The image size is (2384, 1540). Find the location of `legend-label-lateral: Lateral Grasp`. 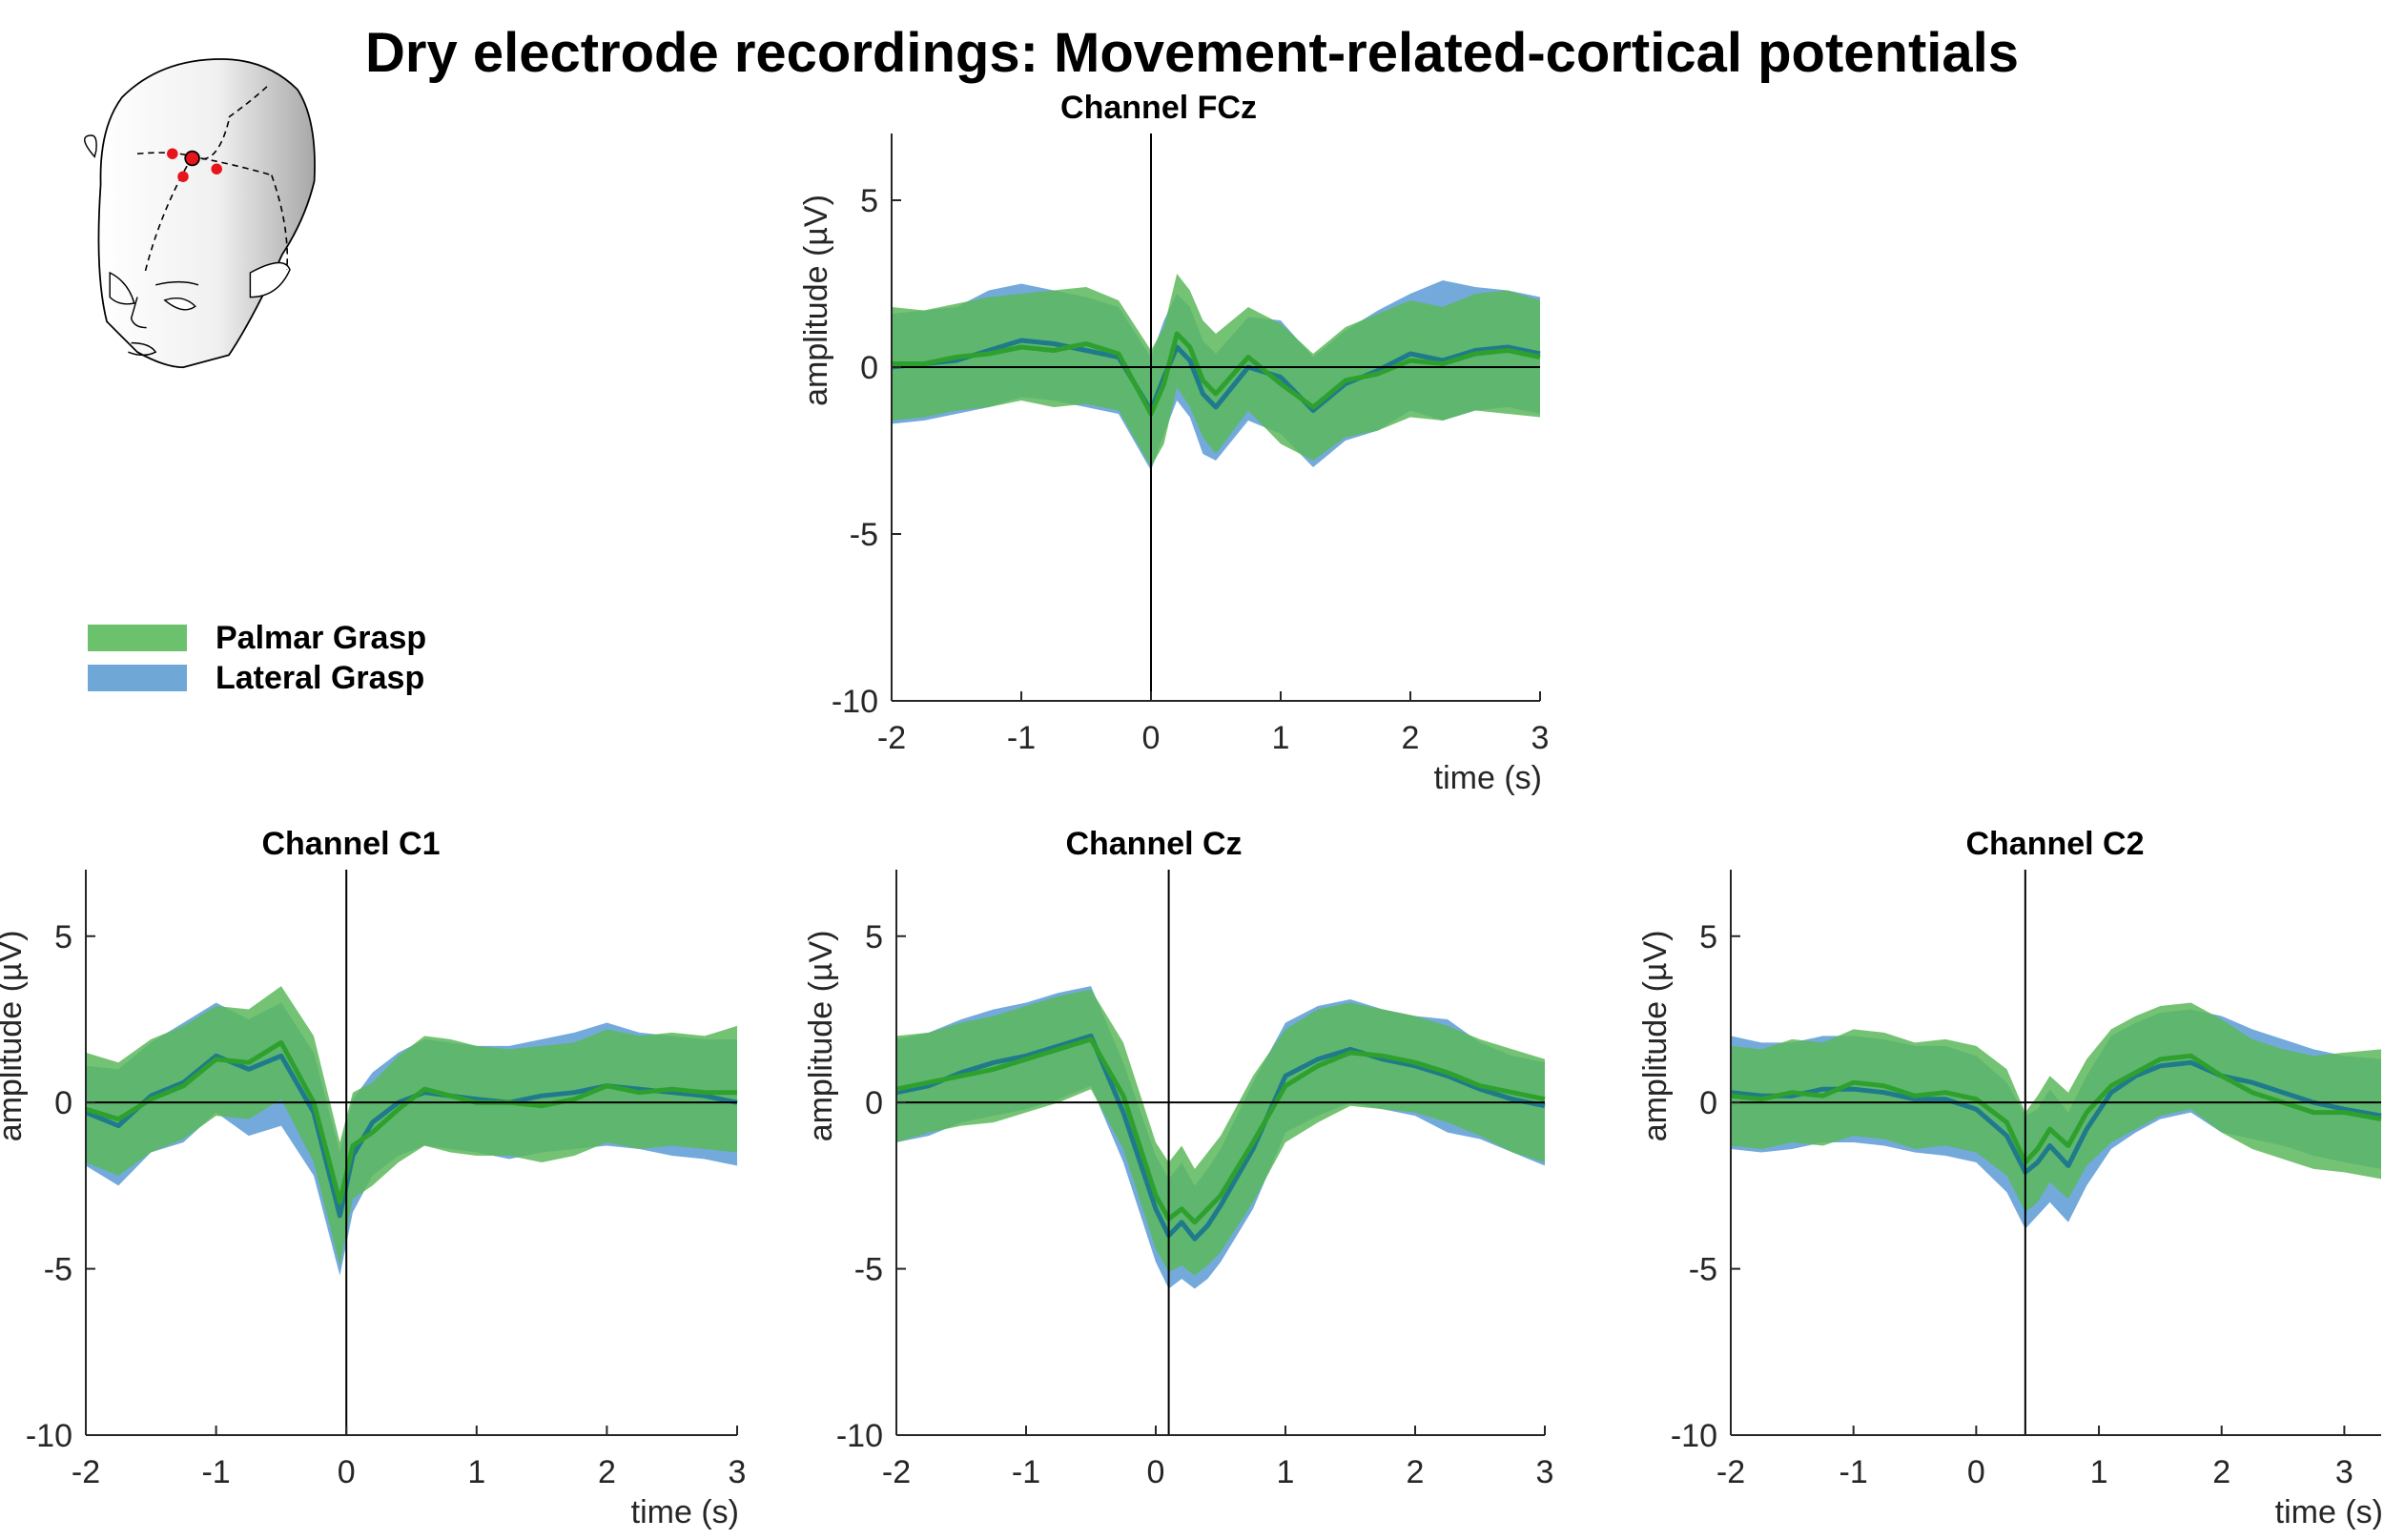

legend-label-lateral: Lateral Grasp is located at coordinates (320, 677).